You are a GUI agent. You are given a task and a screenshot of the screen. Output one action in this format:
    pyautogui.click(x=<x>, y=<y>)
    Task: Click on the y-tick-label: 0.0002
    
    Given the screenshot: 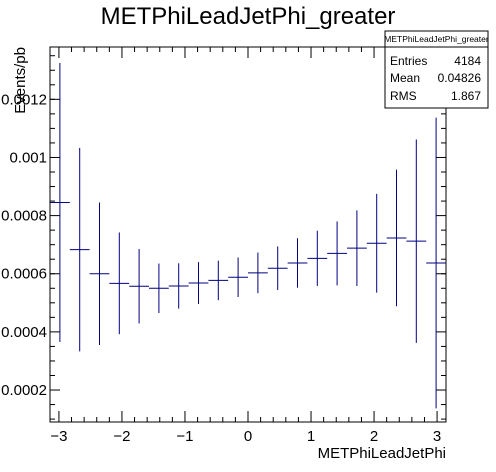 What is the action you would take?
    pyautogui.click(x=24, y=390)
    